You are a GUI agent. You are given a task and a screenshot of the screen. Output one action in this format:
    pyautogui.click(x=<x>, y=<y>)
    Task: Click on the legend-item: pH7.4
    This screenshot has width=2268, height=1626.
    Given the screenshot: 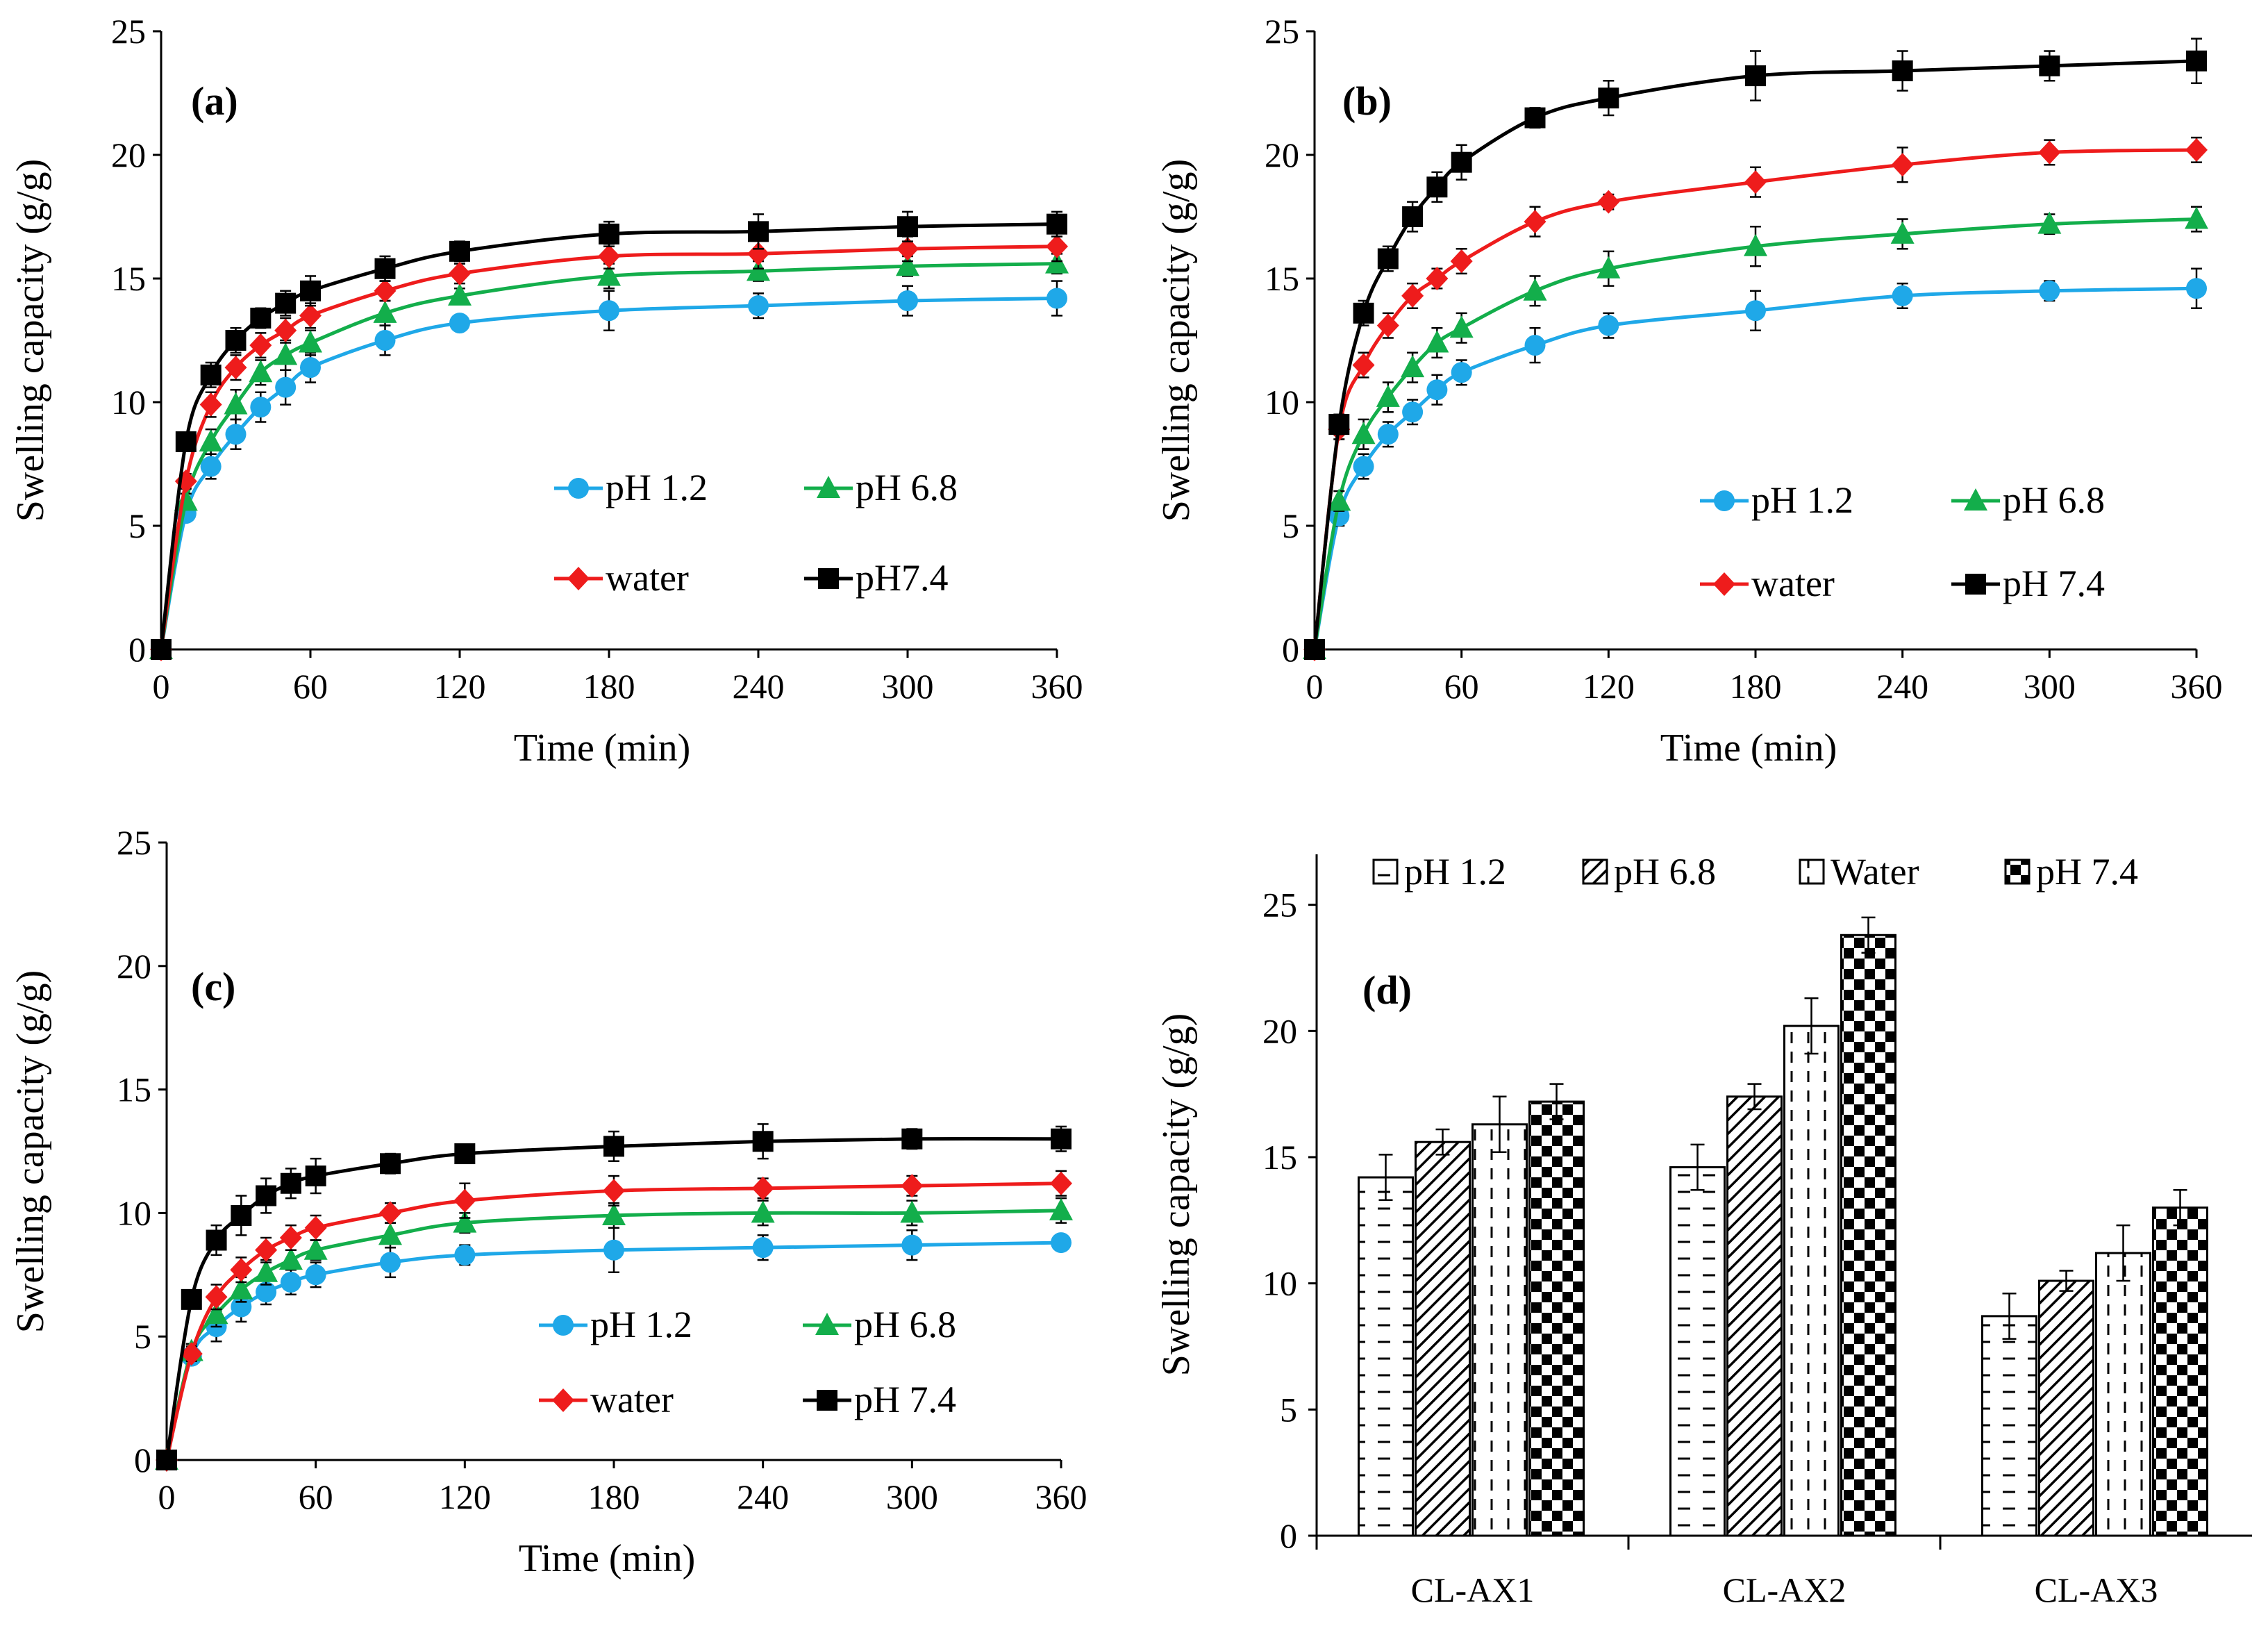 What is the action you would take?
    pyautogui.click(x=876, y=578)
    